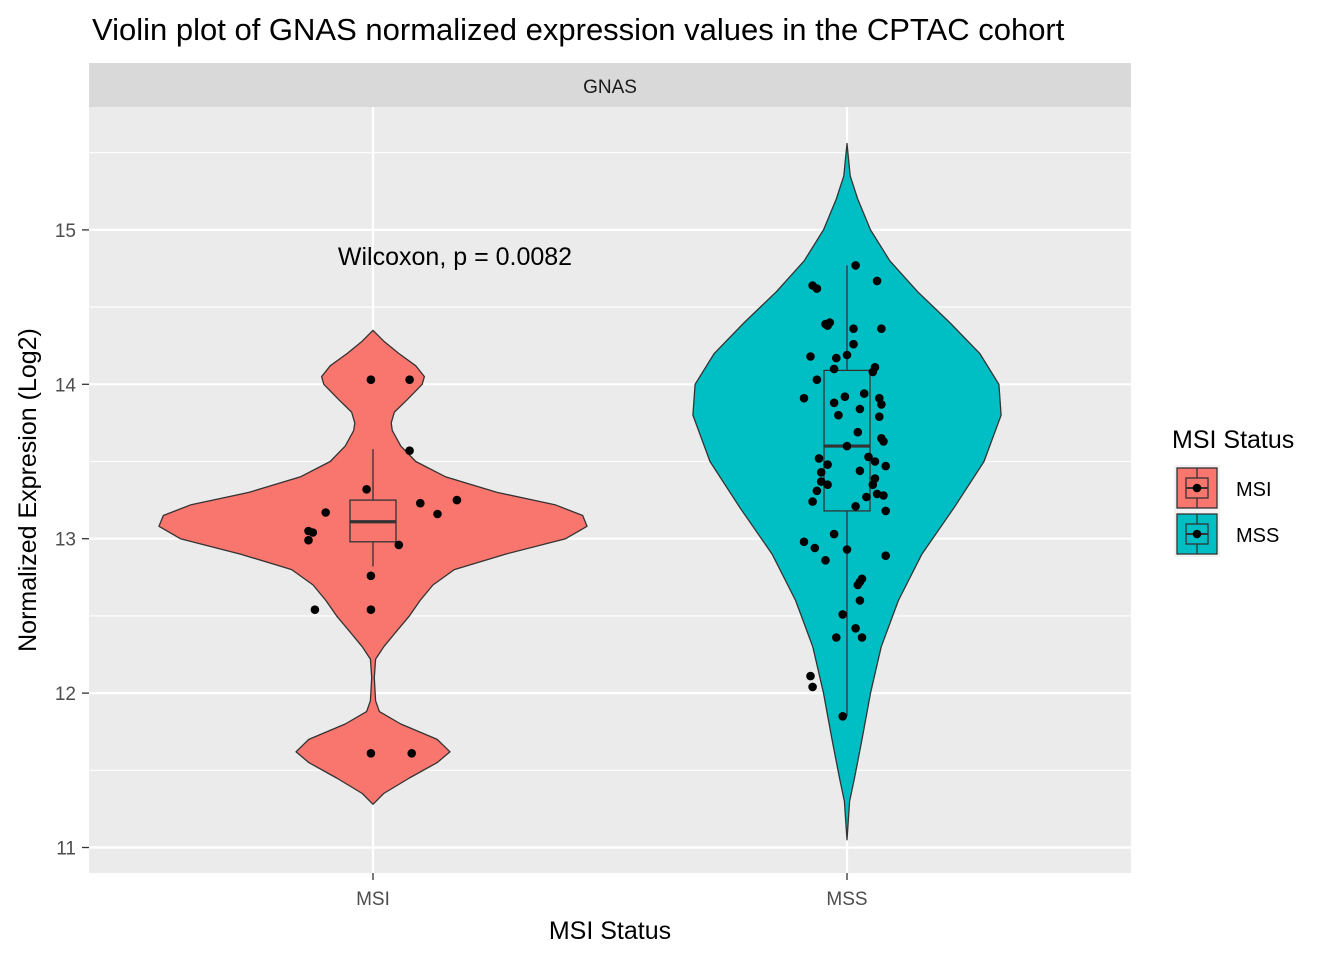 This screenshot has height=960, width=1344. Describe the element at coordinates (1257, 536) in the screenshot. I see `legend-label-mss: MSS` at that location.